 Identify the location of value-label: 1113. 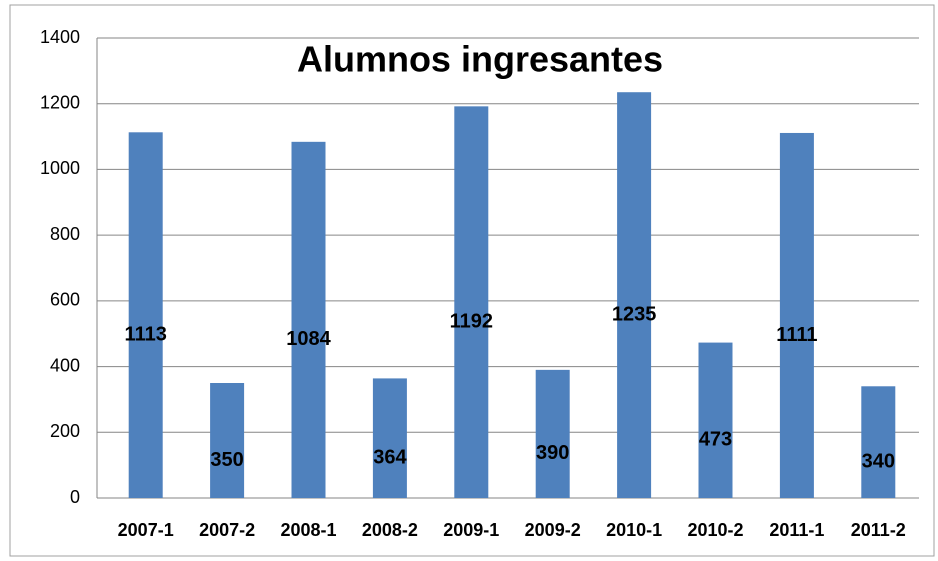
(146, 334).